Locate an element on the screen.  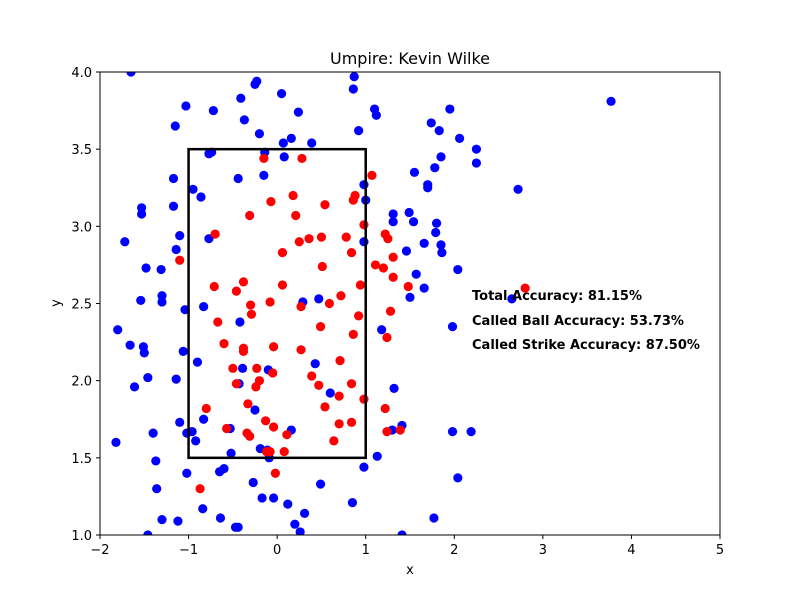
y-tick-label: 3.5 is located at coordinates (81, 150).